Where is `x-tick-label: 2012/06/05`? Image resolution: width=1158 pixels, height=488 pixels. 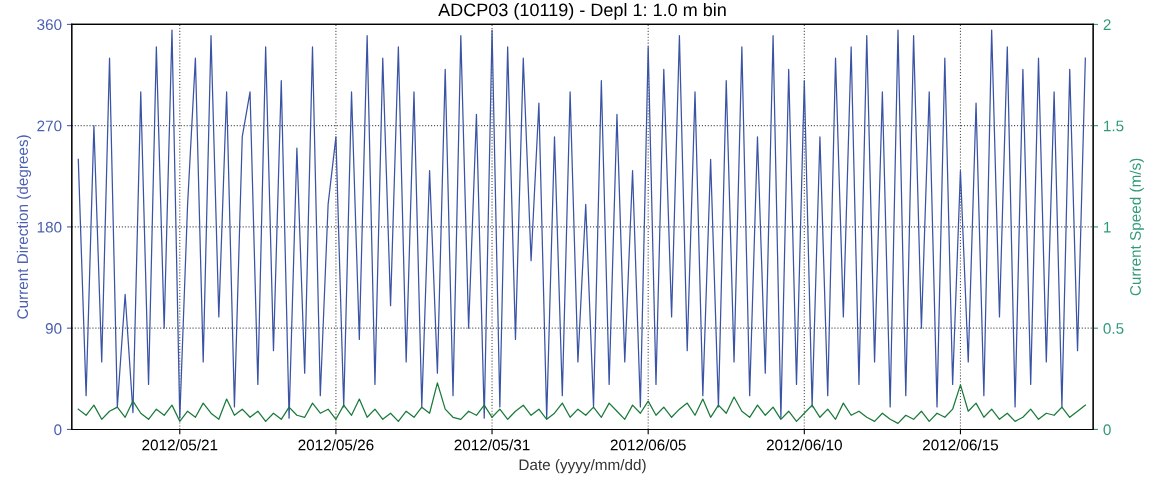
x-tick-label: 2012/06/05 is located at coordinates (648, 445).